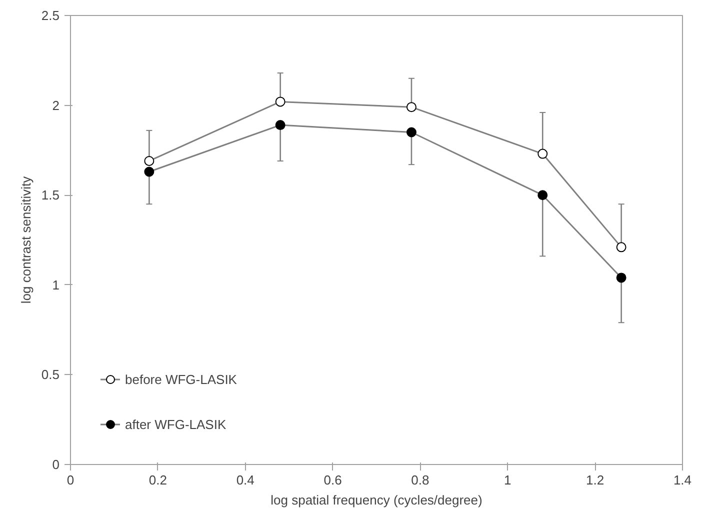 This screenshot has width=707, height=524. I want to click on x-tick-label: 0.4, so click(245, 480).